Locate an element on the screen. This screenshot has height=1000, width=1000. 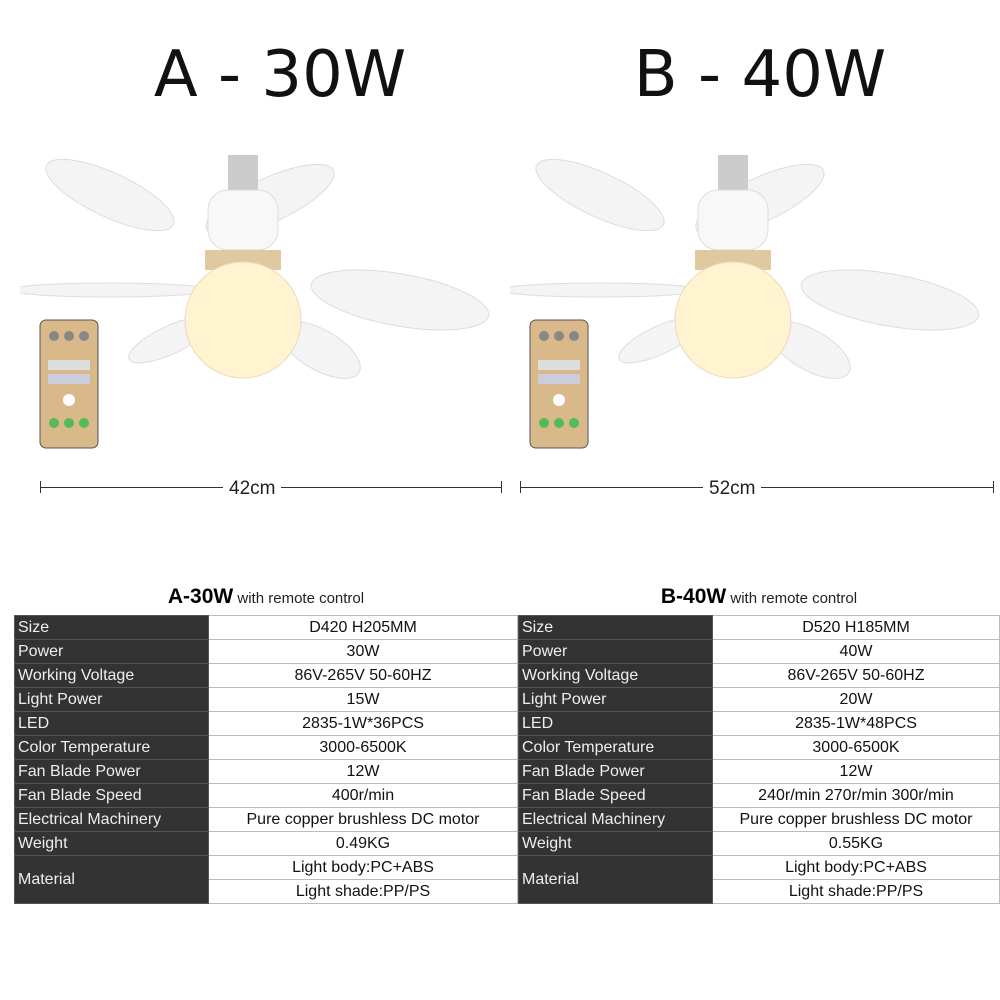
model-title: B - 40W is located at coordinates (760, 75).